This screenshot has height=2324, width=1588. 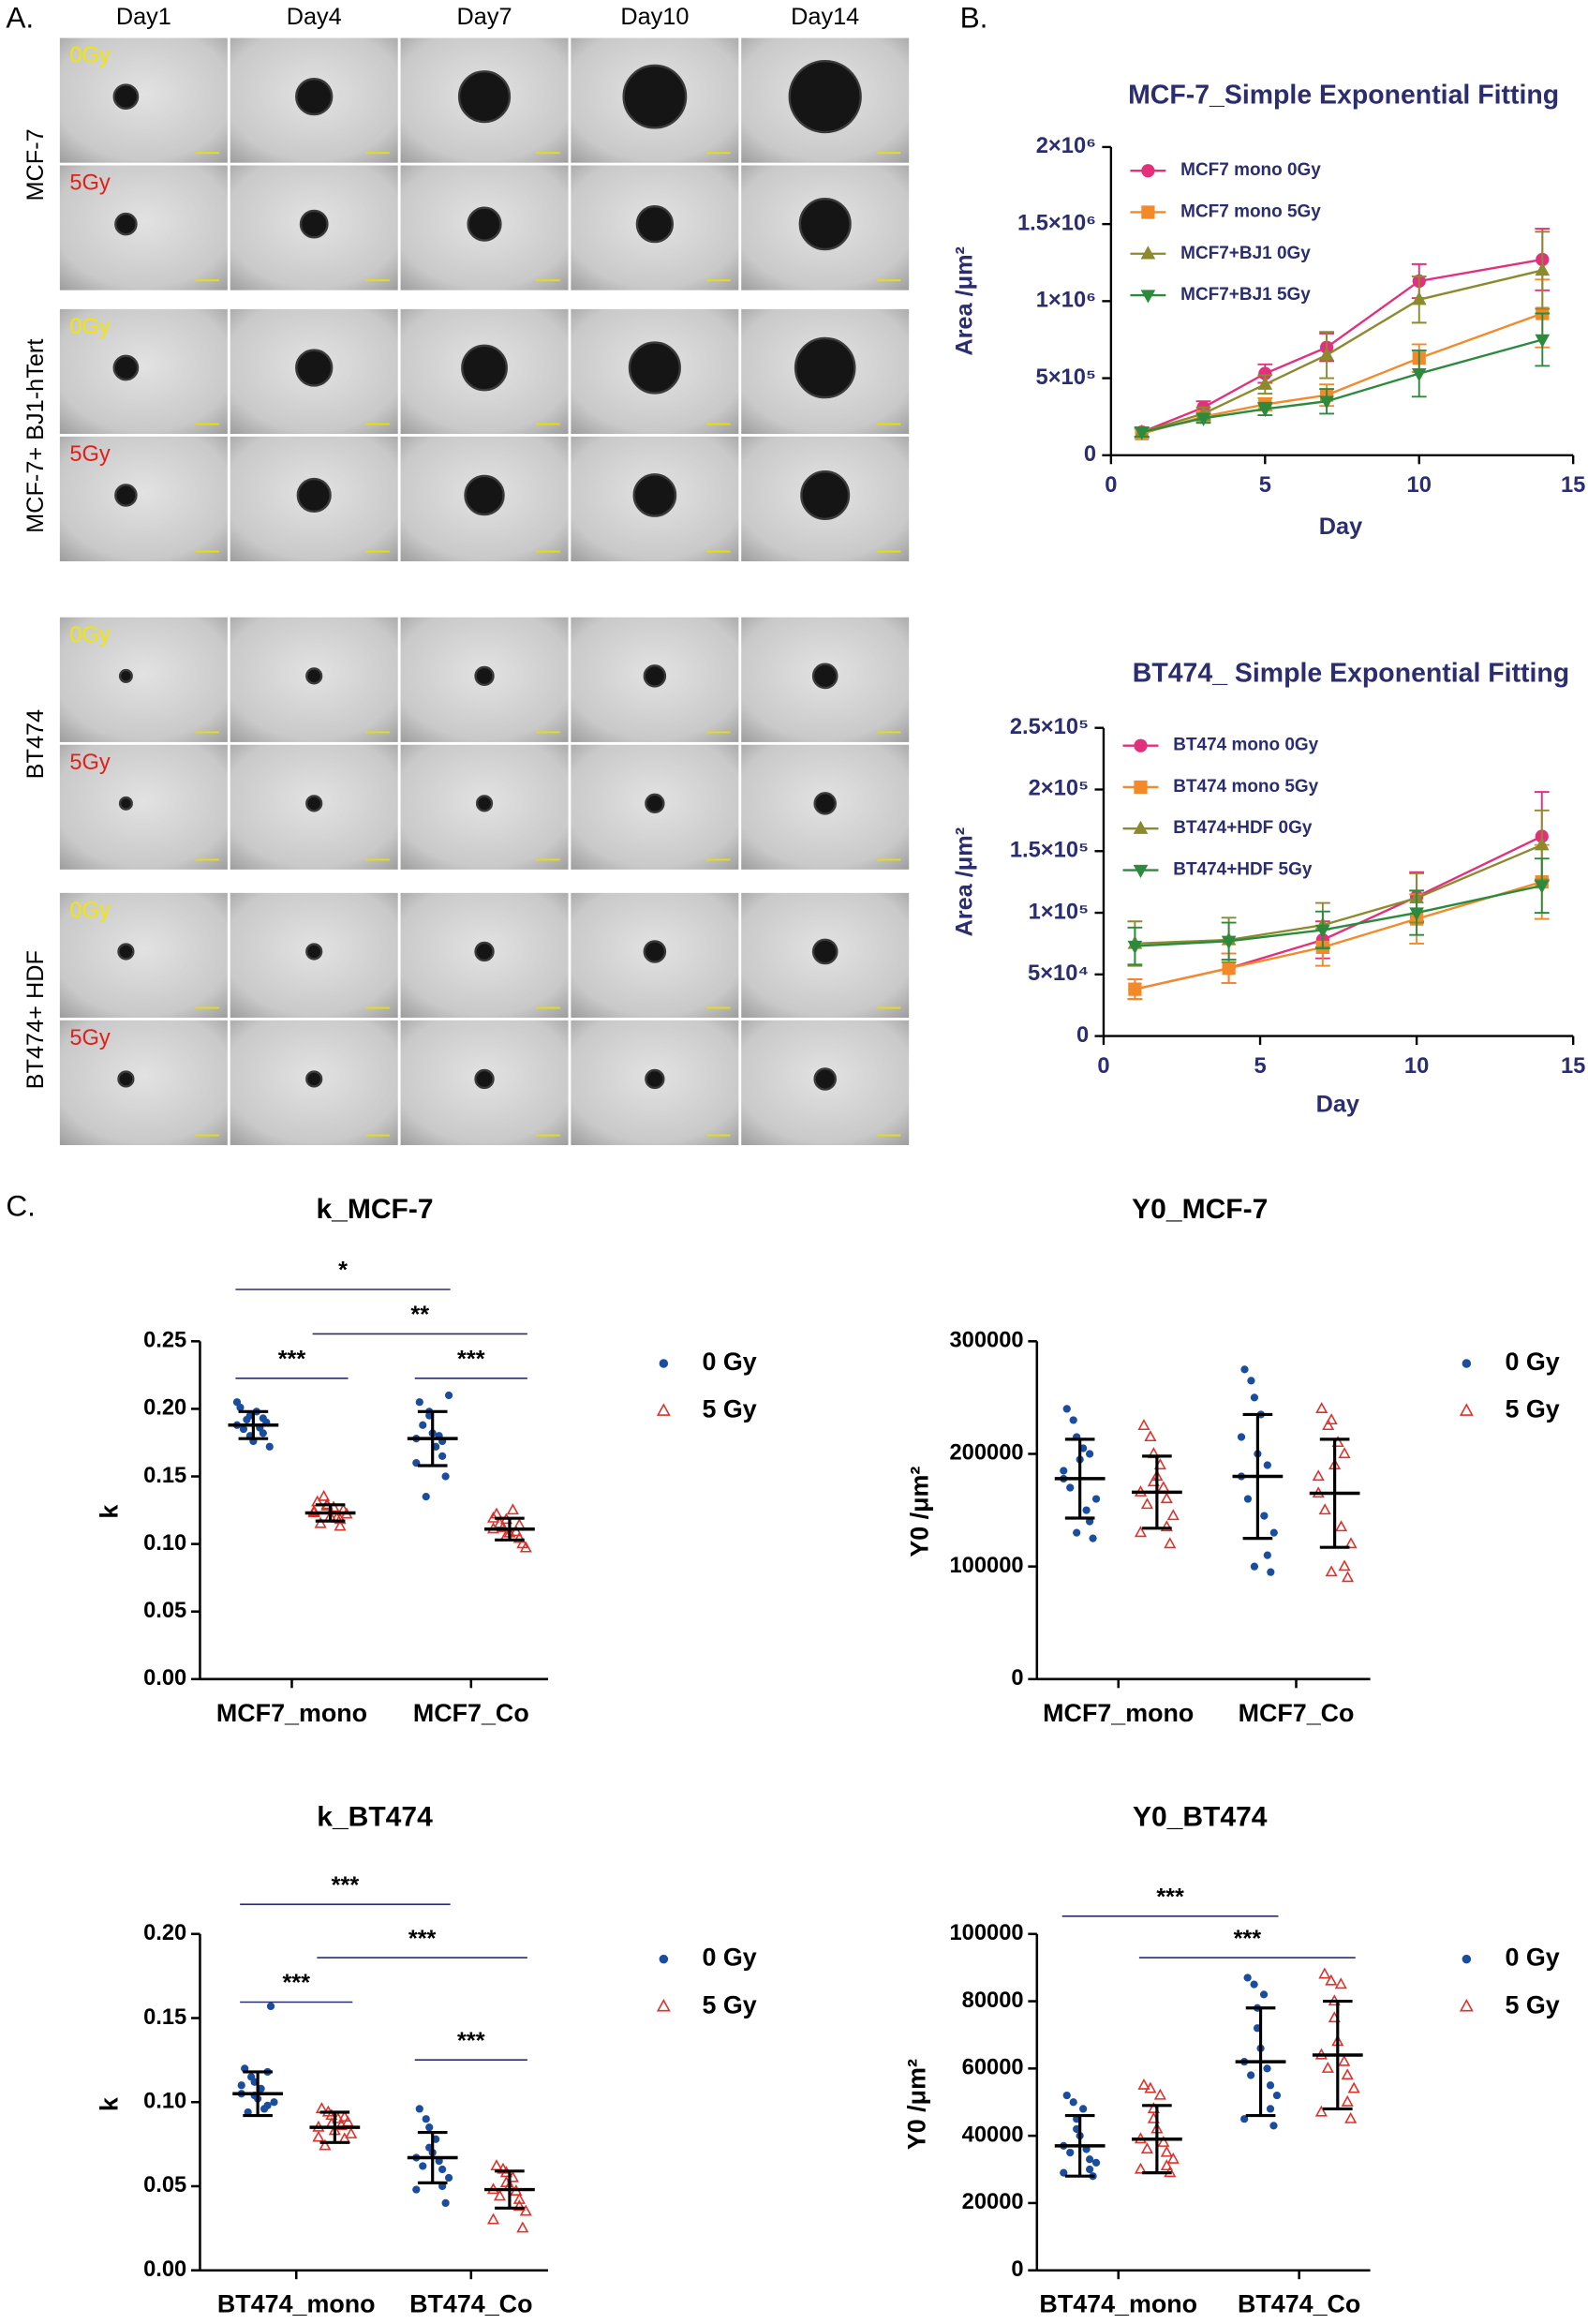 What do you see at coordinates (110, 1512) in the screenshot?
I see `y-axis-label: k` at bounding box center [110, 1512].